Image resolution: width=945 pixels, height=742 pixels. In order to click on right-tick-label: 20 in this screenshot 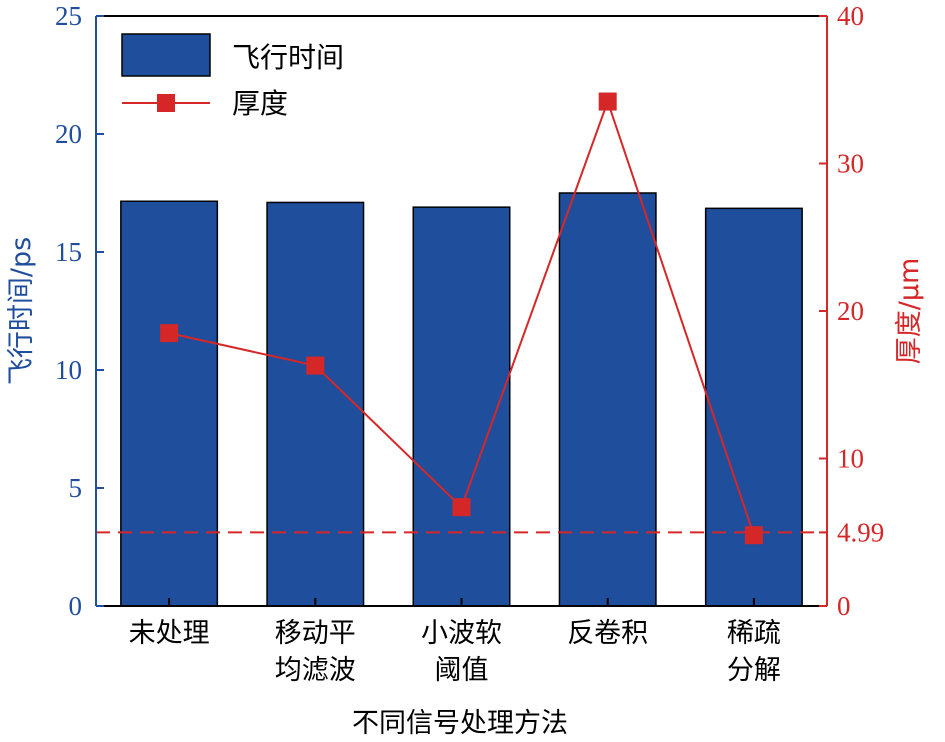, I will do `click(850, 311)`.